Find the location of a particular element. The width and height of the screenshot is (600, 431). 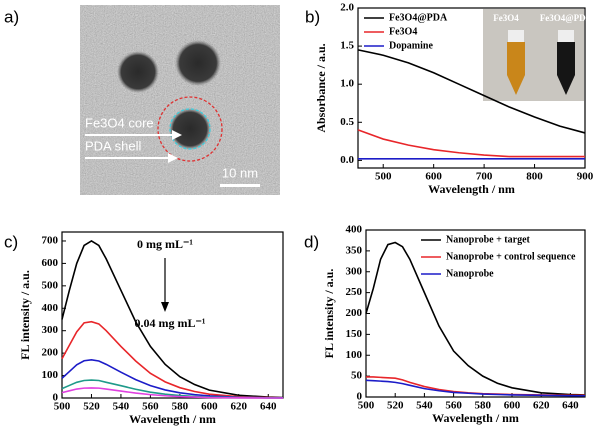

panel-label: b) is located at coordinates (312, 16).